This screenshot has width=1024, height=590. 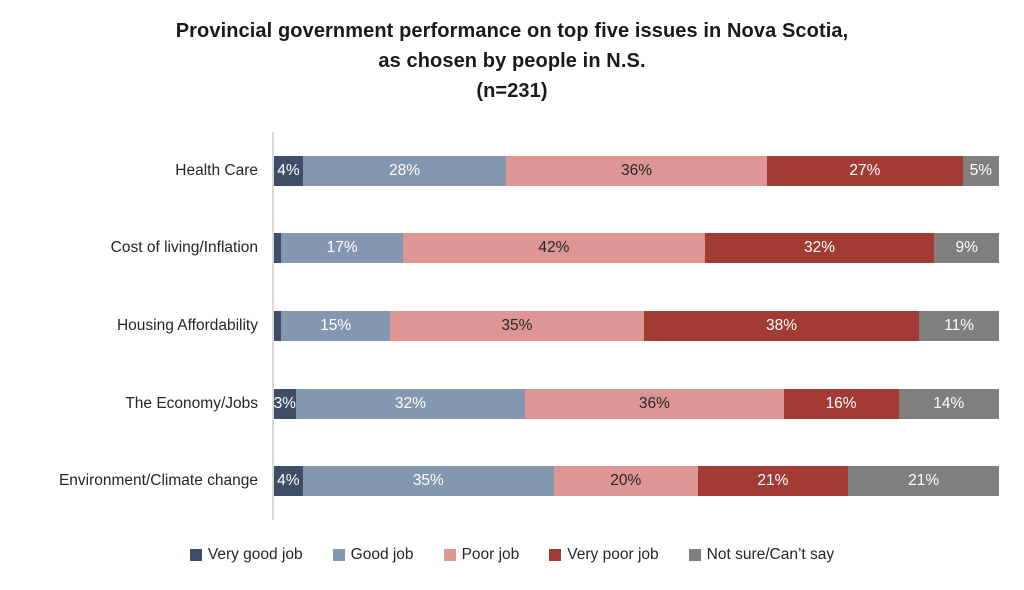 I want to click on bar-segment-label: 14%, so click(x=949, y=403).